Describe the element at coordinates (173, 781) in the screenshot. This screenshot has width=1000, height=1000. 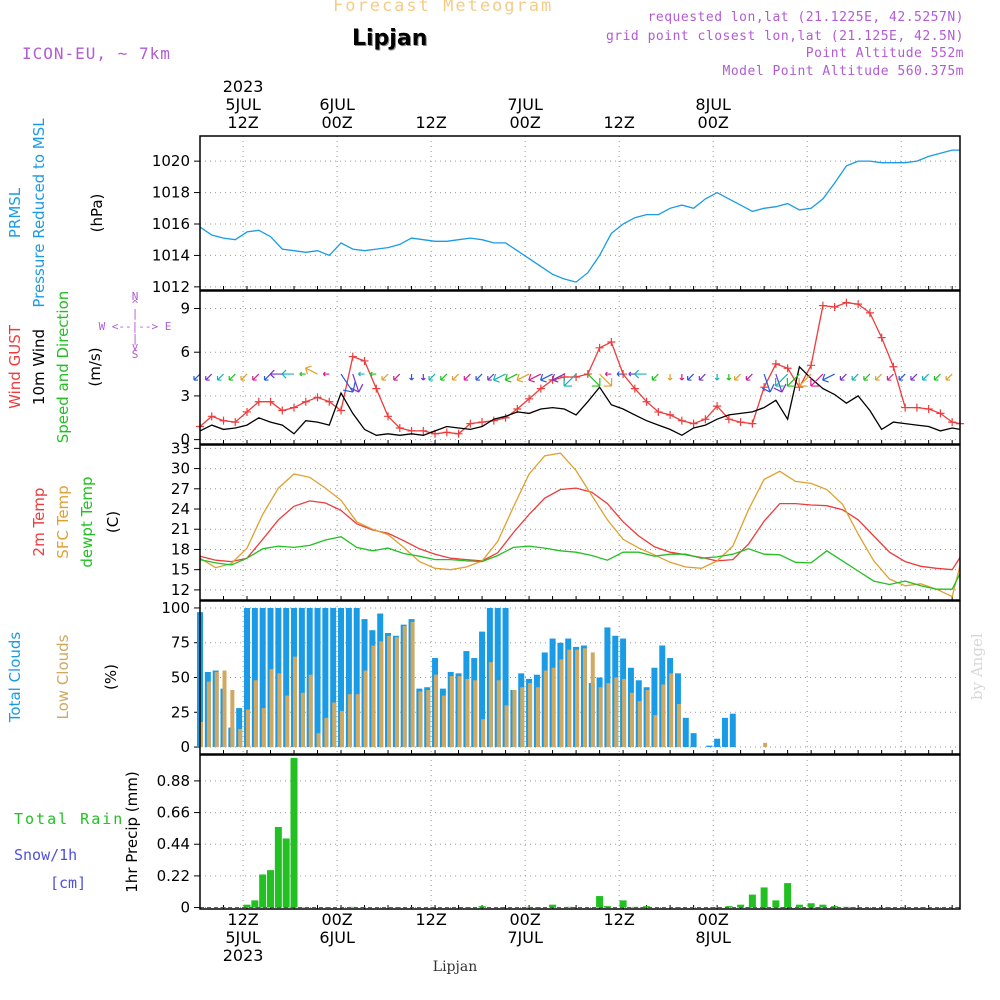
I see `y-tick-label: 0.88` at that location.